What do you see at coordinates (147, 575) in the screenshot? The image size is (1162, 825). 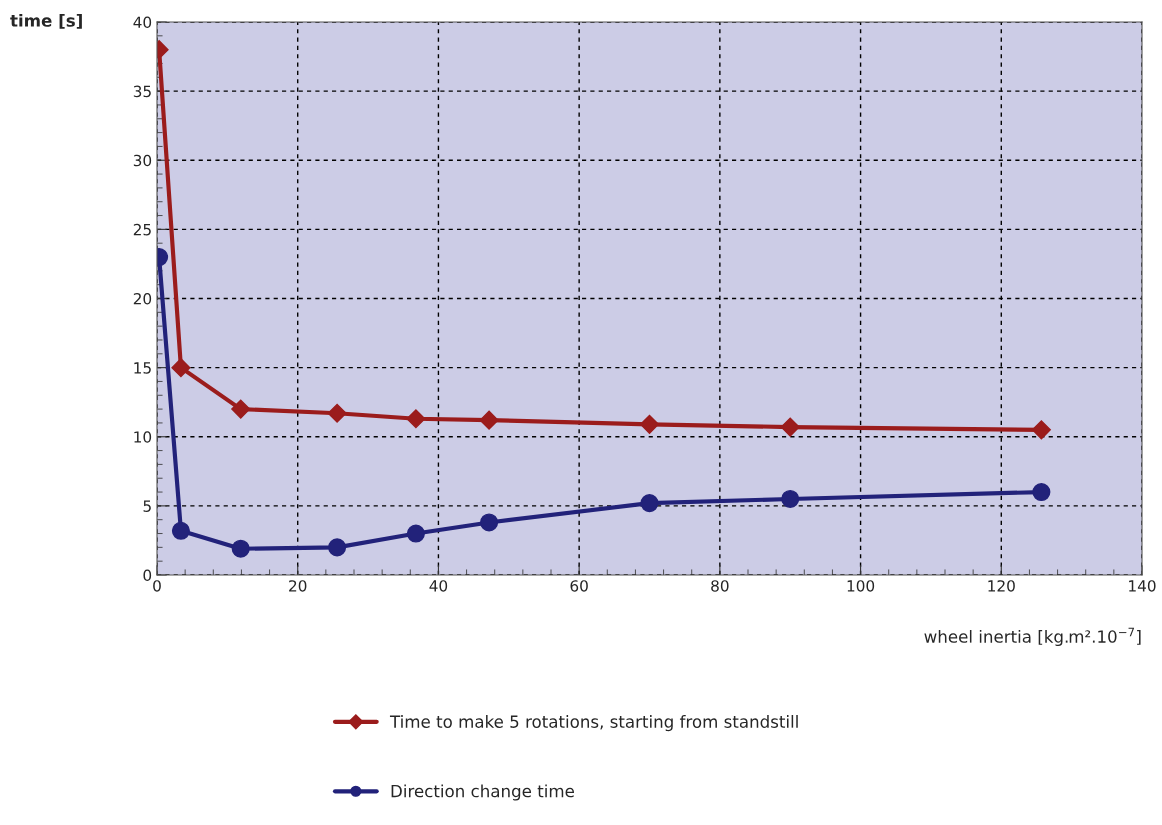 I see `y-tick-label: 0` at bounding box center [147, 575].